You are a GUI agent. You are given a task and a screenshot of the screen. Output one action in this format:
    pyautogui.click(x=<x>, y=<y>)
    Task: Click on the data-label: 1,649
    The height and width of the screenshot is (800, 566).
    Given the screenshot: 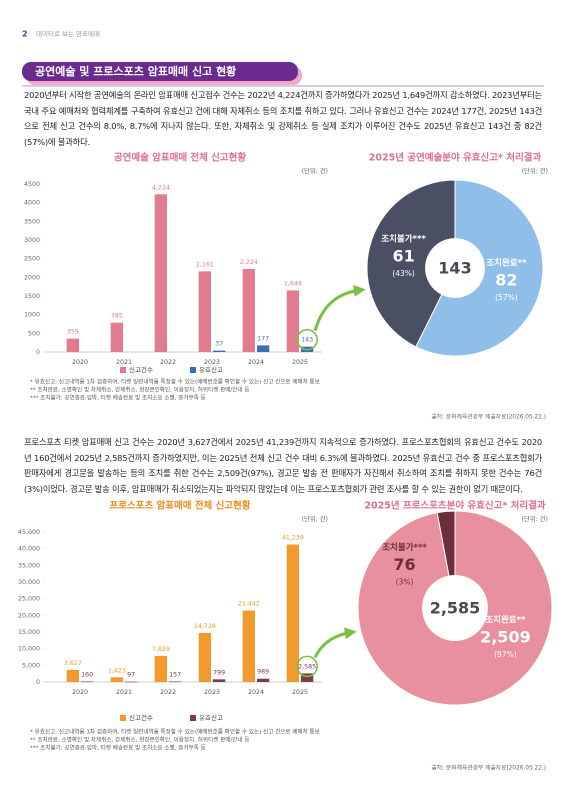 What is the action you would take?
    pyautogui.click(x=293, y=283)
    